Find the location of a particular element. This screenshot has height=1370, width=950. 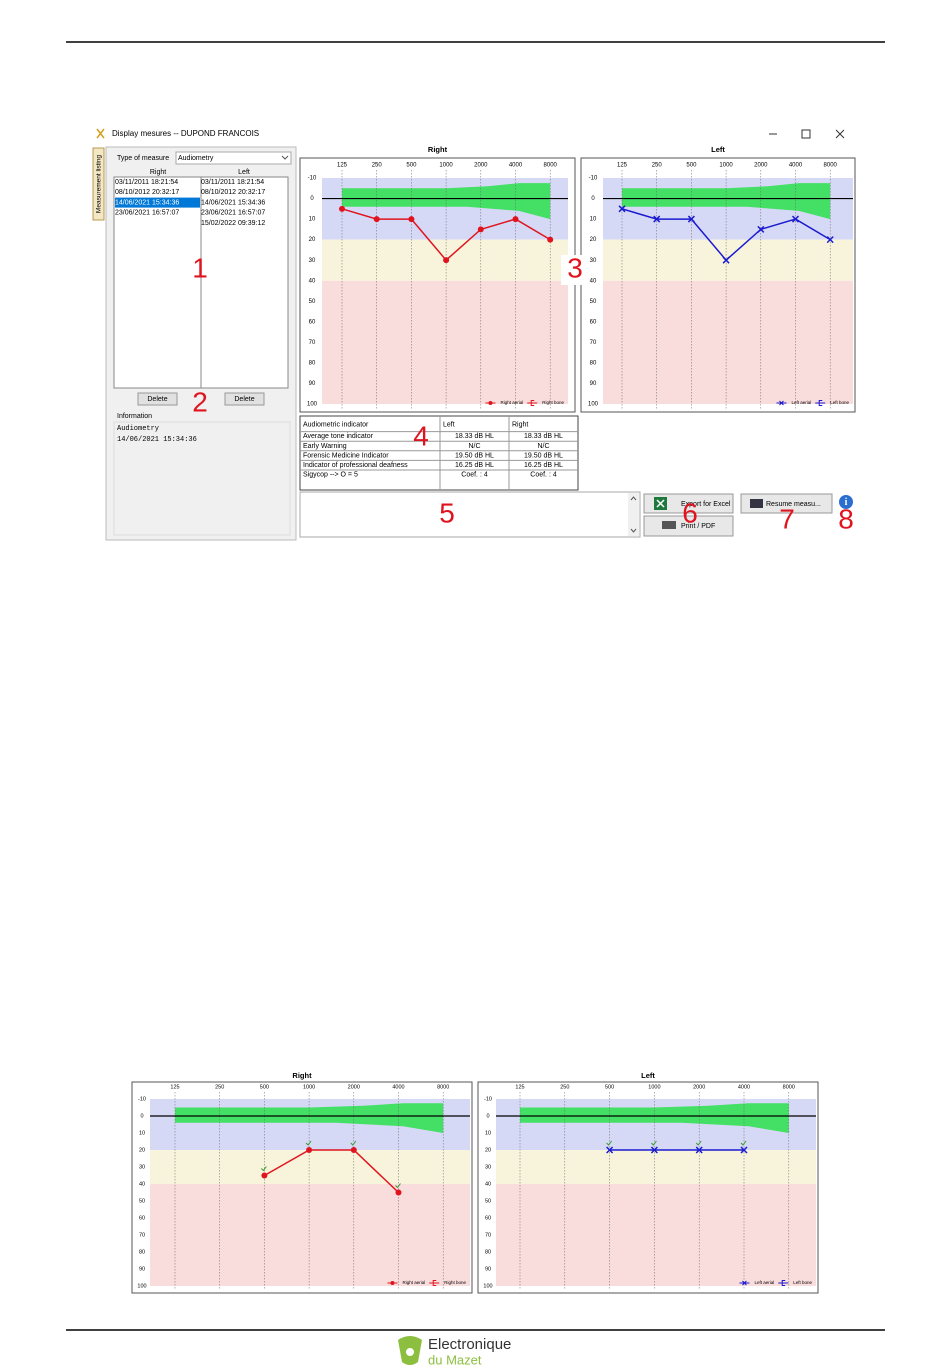

table-cell: 18.33 dB HL is located at coordinates (474, 436).